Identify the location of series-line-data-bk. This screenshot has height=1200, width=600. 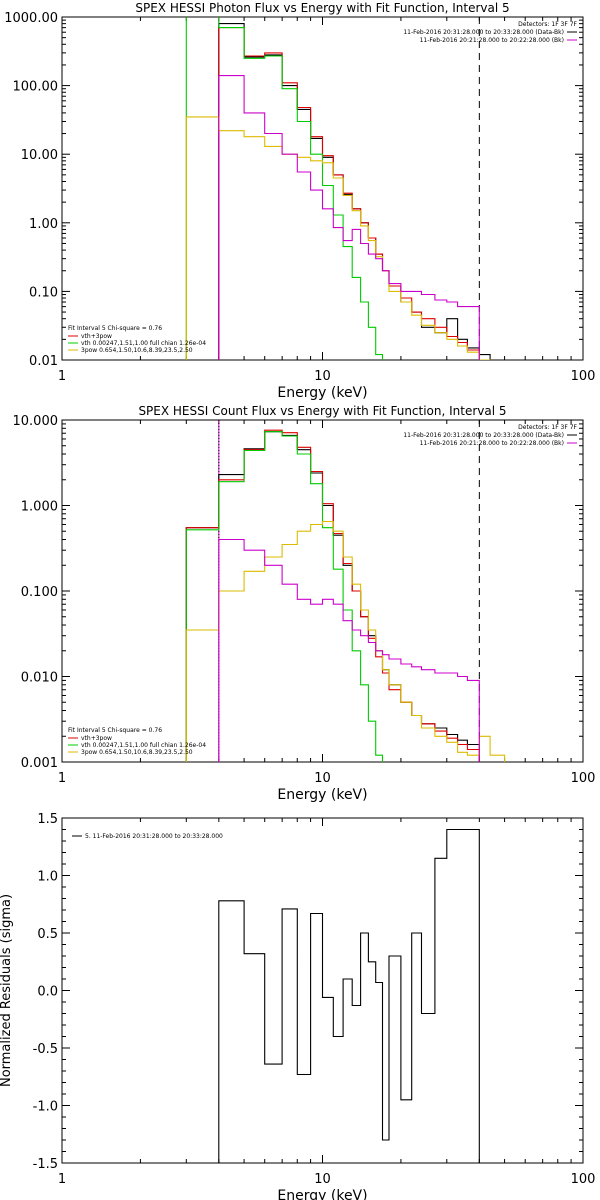
(354, 191).